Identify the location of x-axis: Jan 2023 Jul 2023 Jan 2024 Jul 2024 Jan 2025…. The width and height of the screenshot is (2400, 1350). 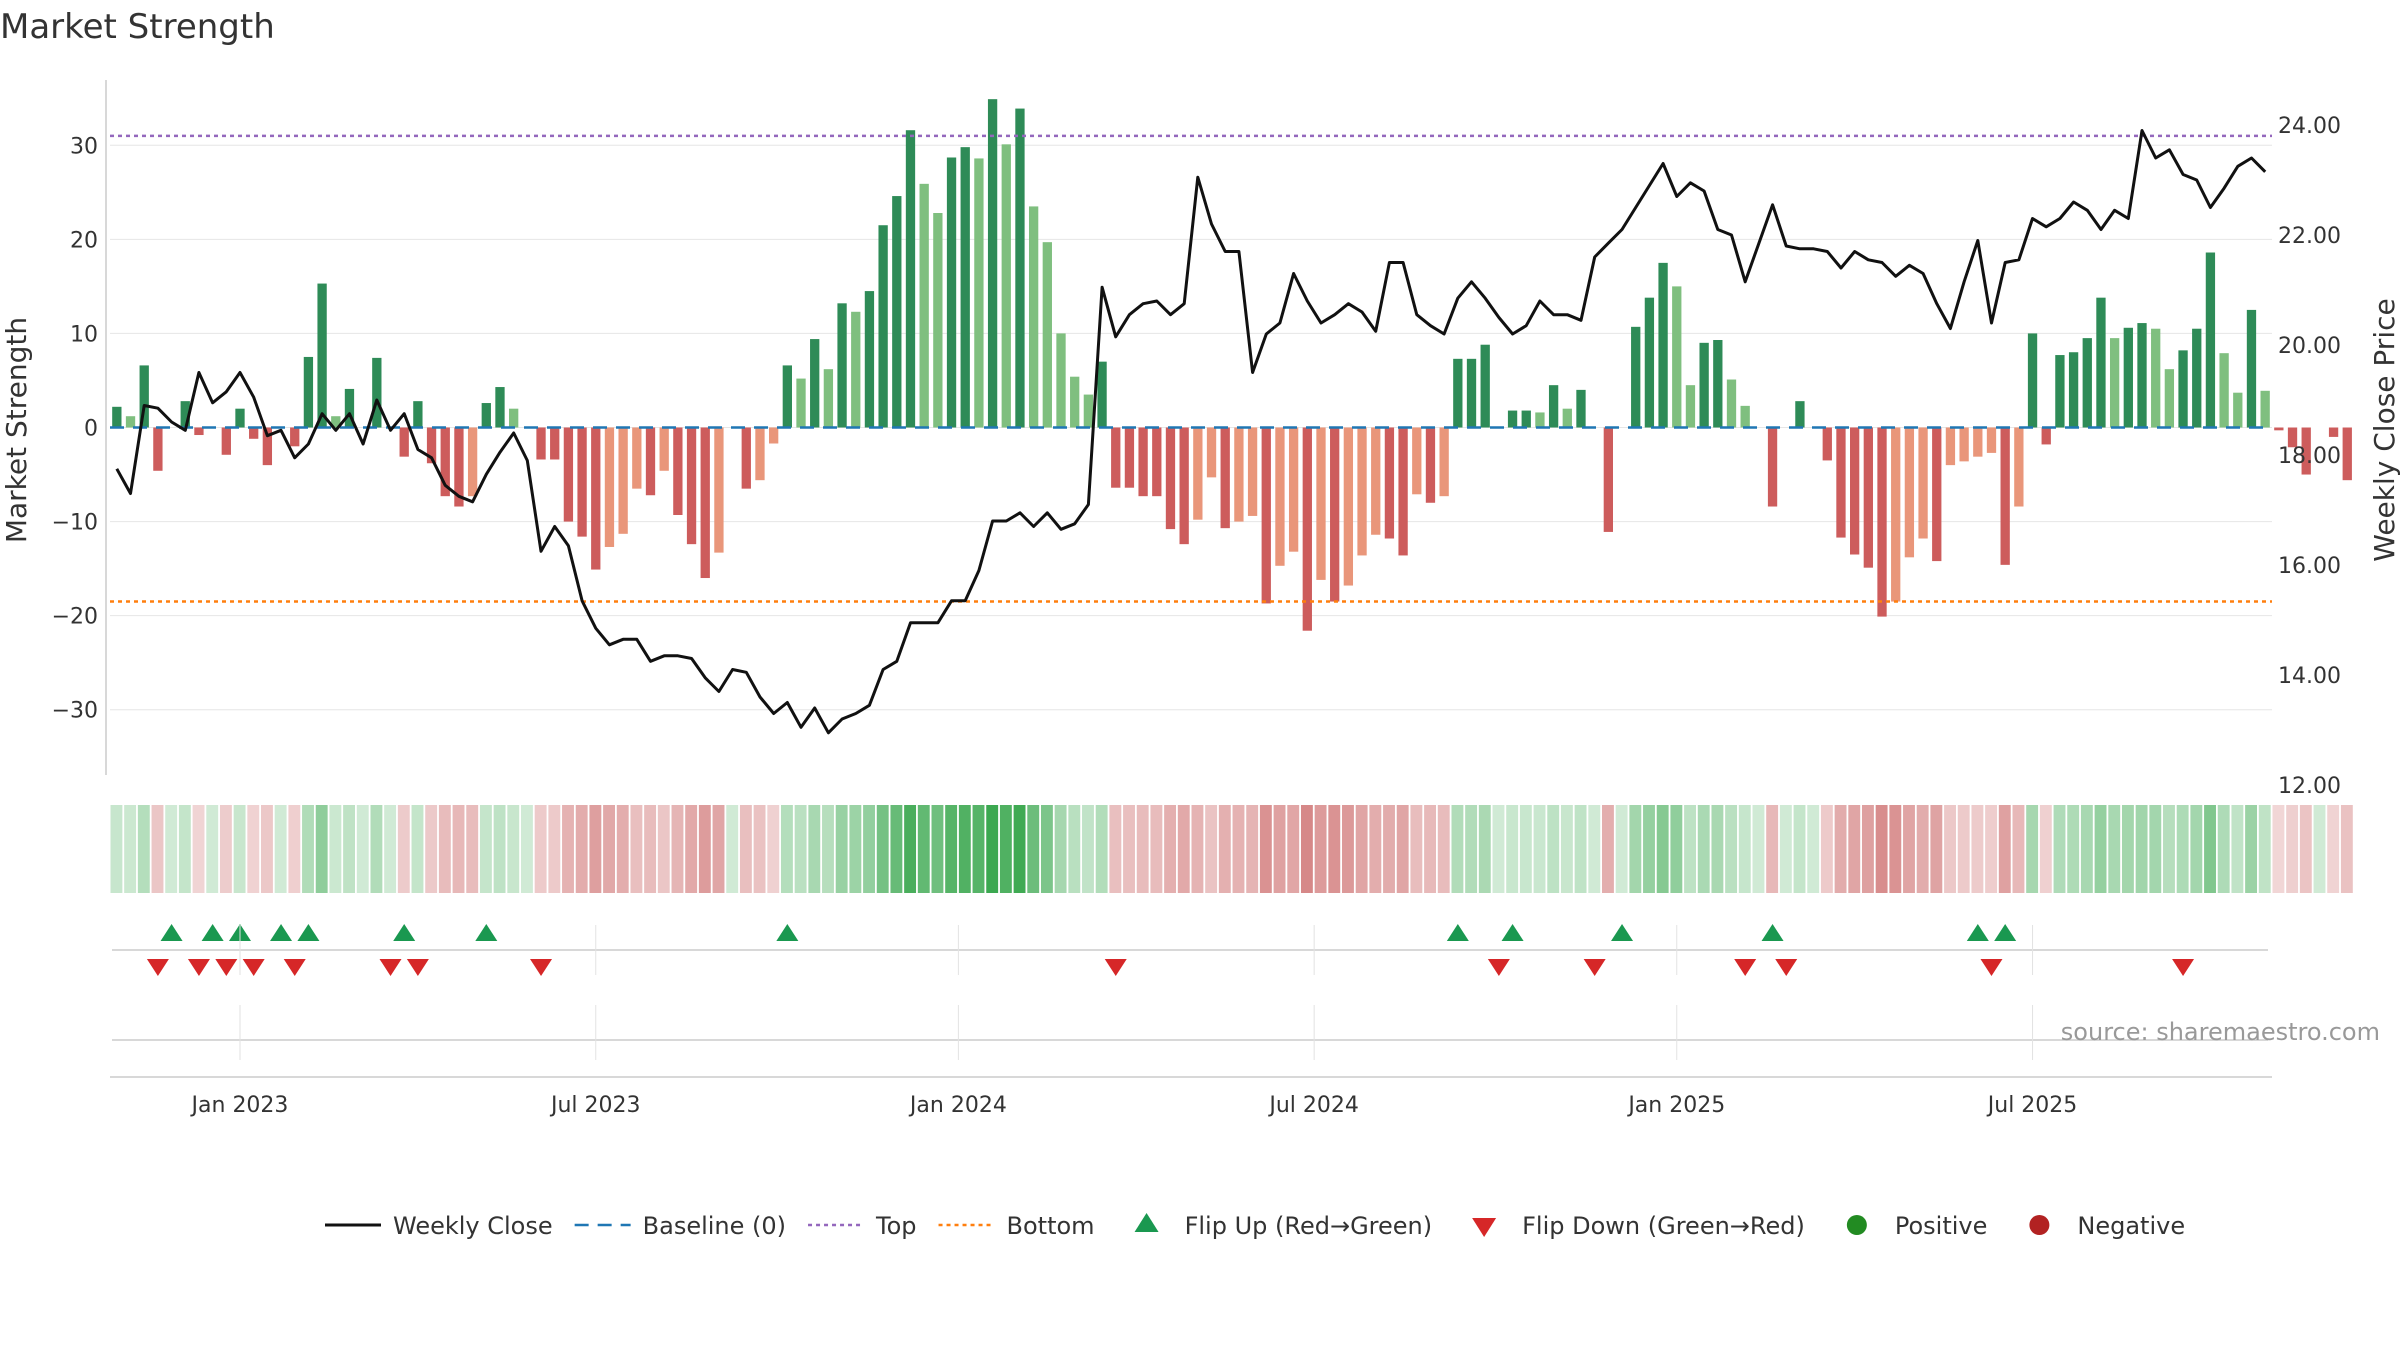
(1191, 1021).